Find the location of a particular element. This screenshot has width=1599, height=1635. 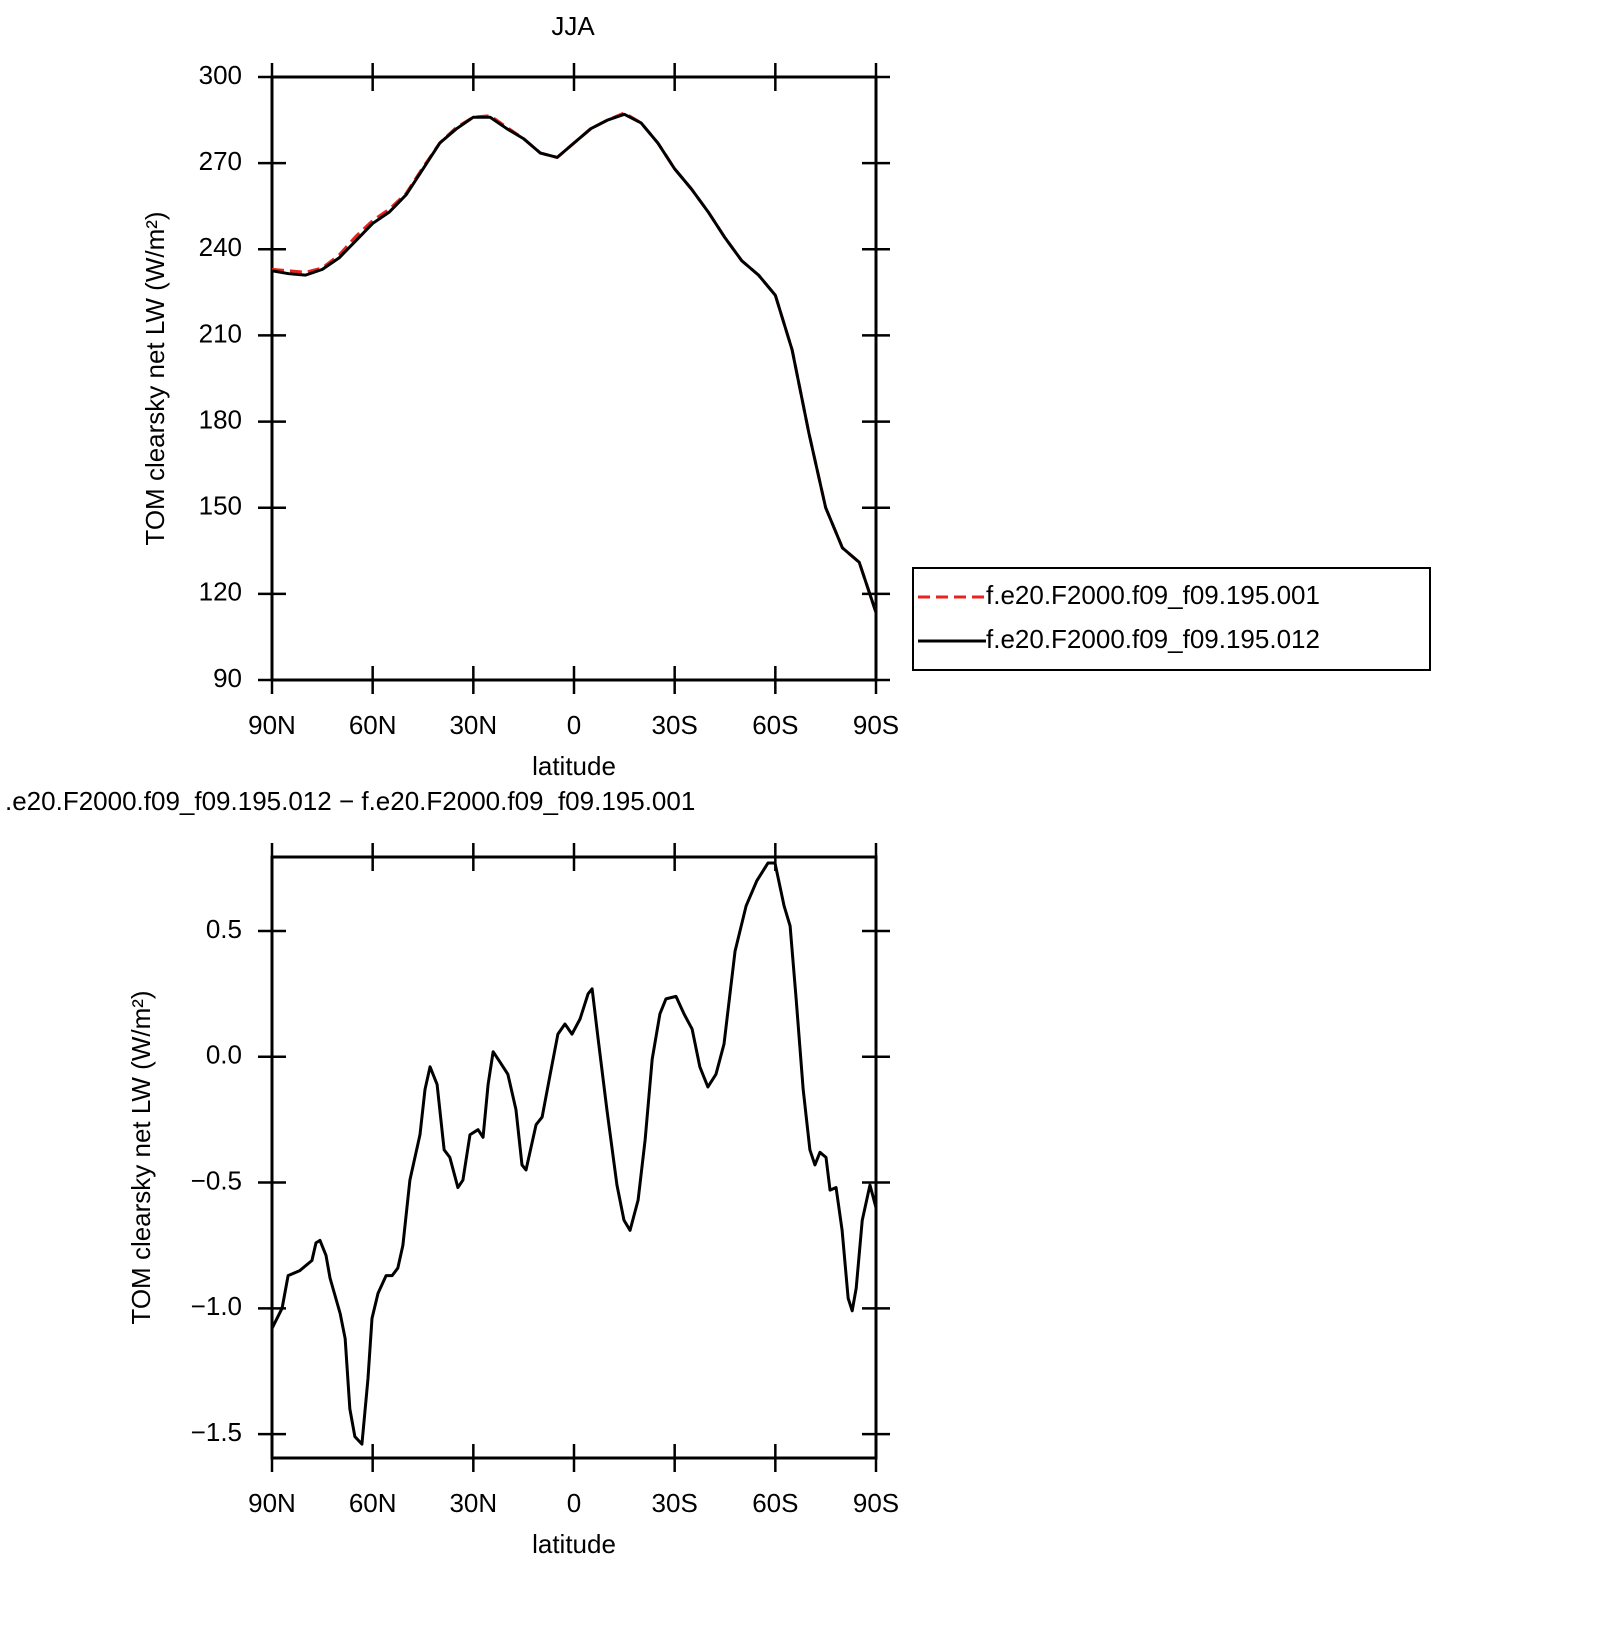

legend-label: f.e20.F2000.f09_f09.195.012 is located at coordinates (1153, 639).